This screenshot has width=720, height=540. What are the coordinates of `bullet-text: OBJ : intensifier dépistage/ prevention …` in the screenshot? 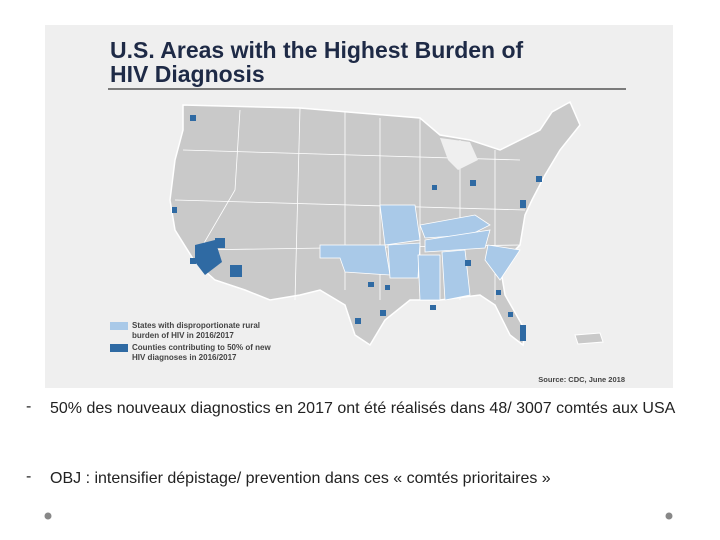 It's located at (300, 478).